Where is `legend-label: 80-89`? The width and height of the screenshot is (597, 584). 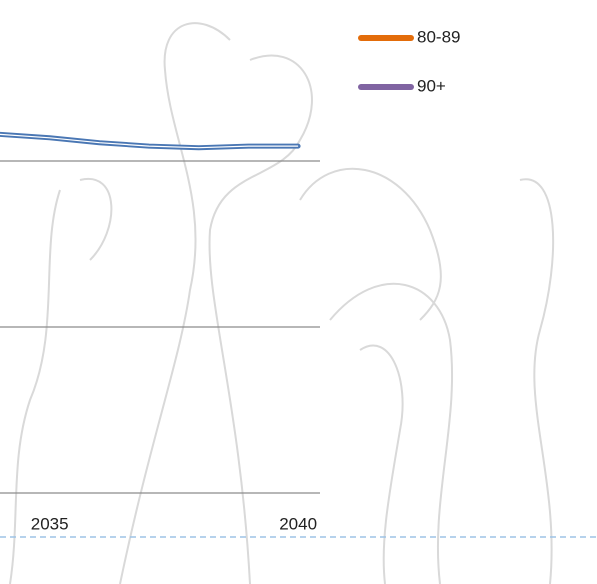 legend-label: 80-89 is located at coordinates (438, 36).